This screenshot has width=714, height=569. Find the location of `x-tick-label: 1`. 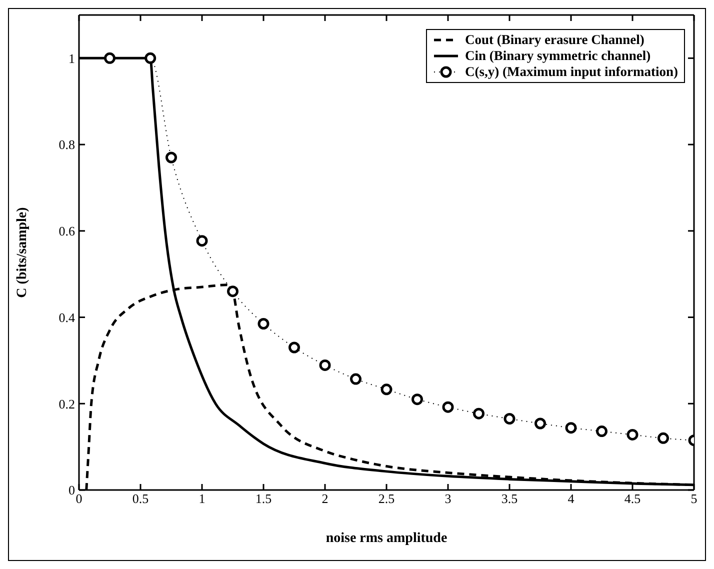

x-tick-label: 1 is located at coordinates (202, 498).